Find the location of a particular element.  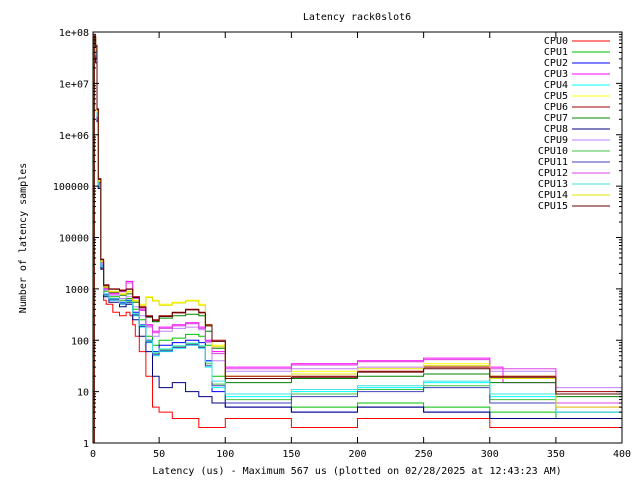

legend-label: CPU14 is located at coordinates (553, 195).